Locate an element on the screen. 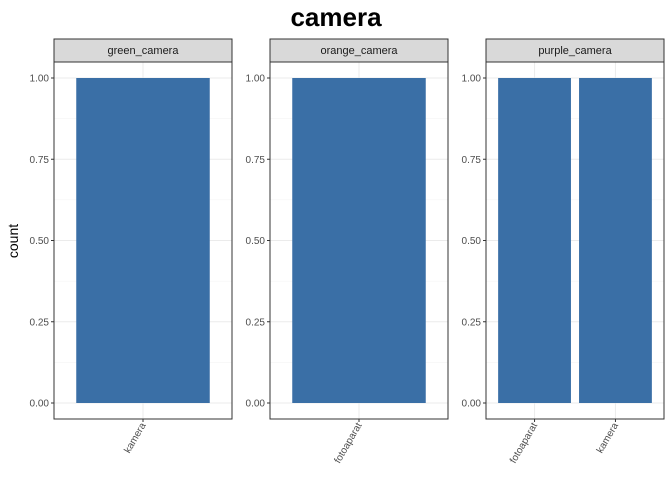 The width and height of the screenshot is (672, 480). bar-purple_camera-fotoaparat is located at coordinates (534, 240).